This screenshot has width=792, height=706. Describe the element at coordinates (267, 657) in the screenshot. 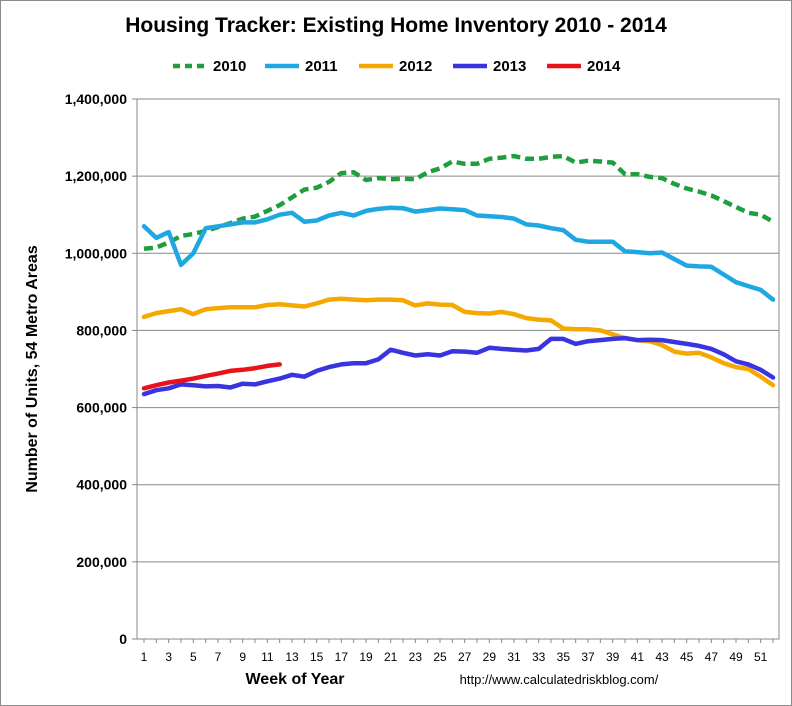

I see `x-tick-label: 11` at that location.